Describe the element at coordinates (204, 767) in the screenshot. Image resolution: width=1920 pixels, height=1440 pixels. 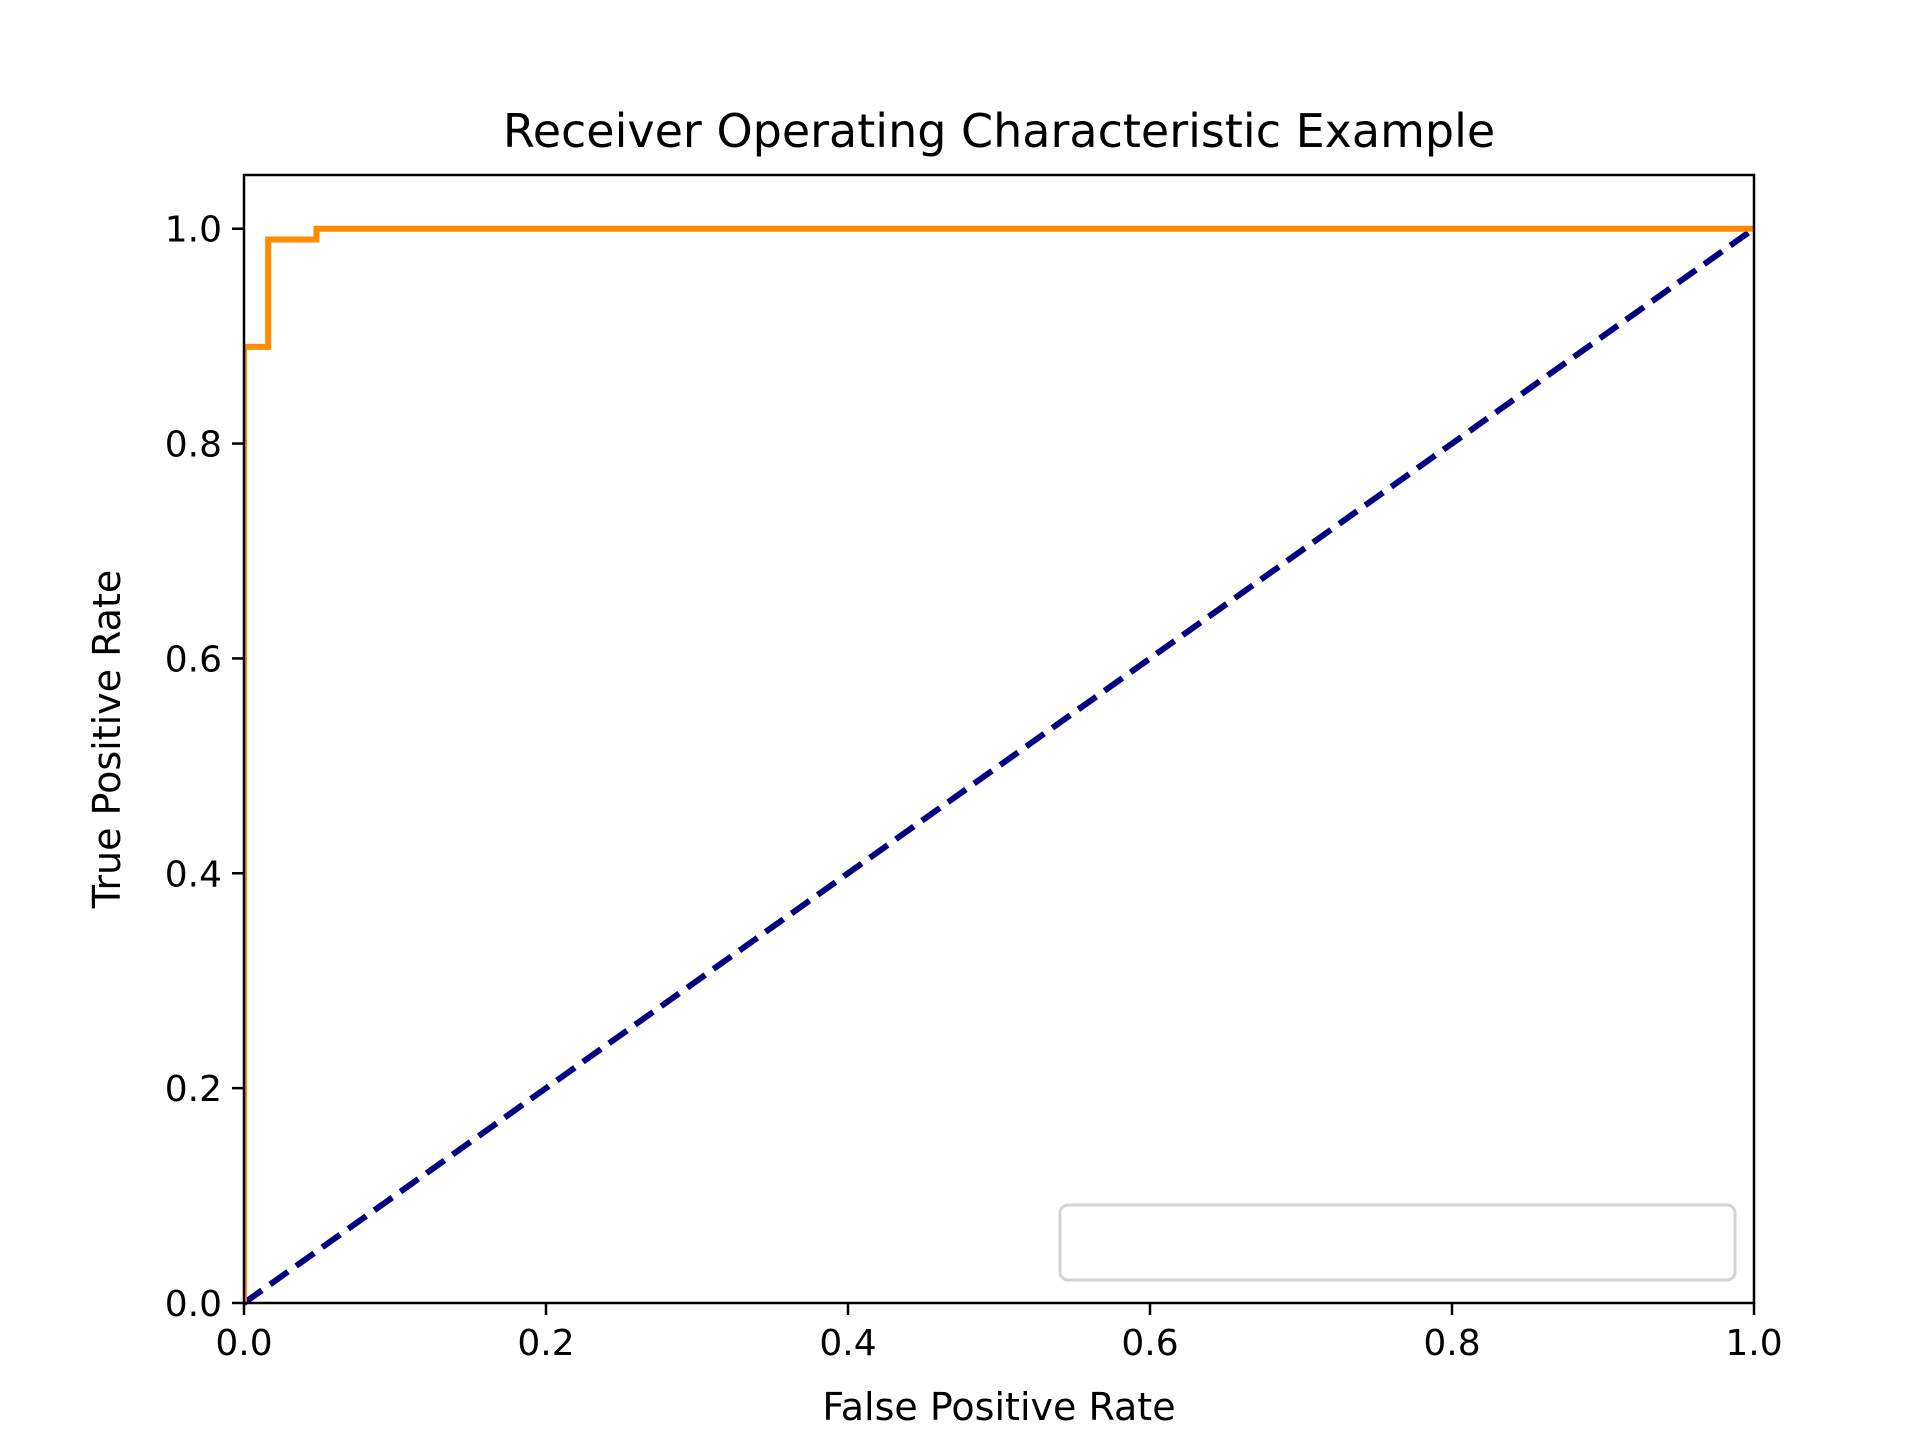
I see `y-axis-ticks: 0.0 0.2 0.4 0.6 0.8 1.0` at that location.